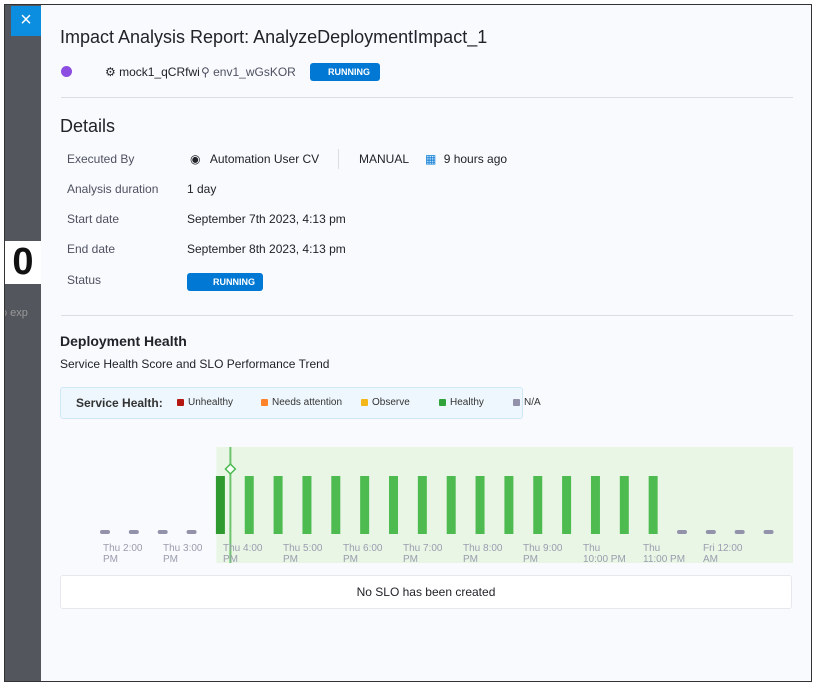  Describe the element at coordinates (23, 343) in the screenshot. I see `background-page: 0 o exp` at that location.